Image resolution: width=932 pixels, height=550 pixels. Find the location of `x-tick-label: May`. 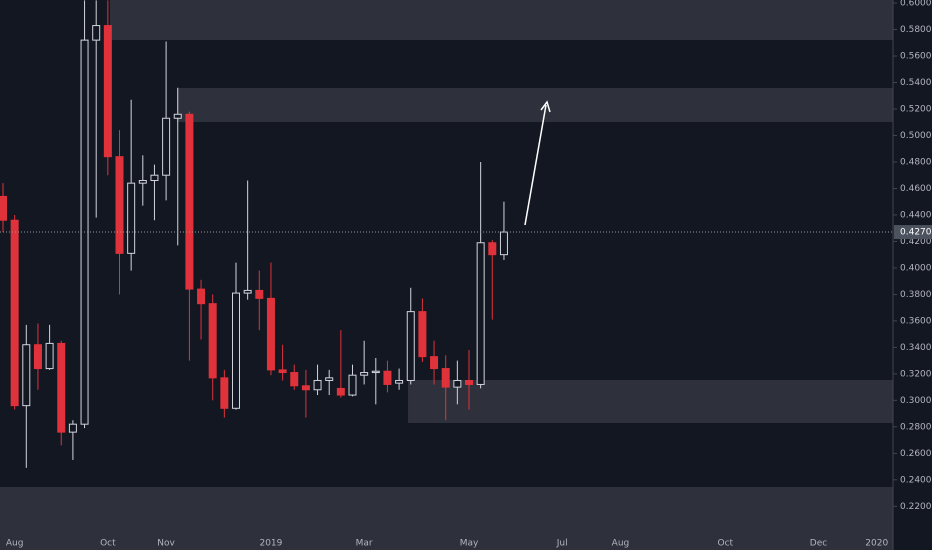

x-tick-label: May is located at coordinates (469, 544).